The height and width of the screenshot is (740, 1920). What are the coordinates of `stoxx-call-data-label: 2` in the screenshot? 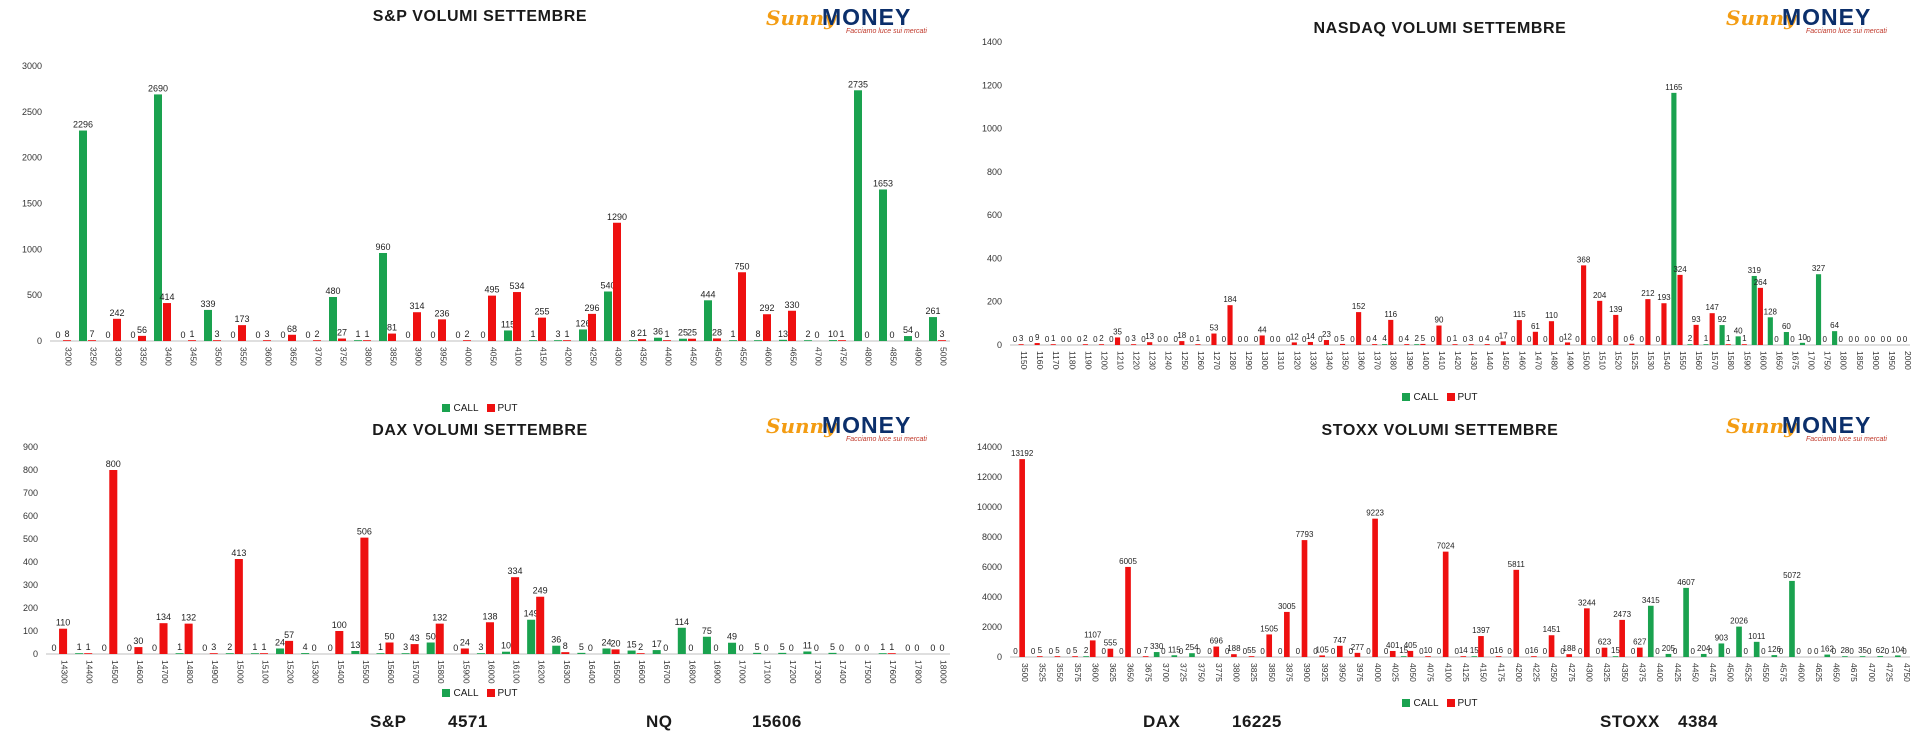 It's located at (1086, 650).